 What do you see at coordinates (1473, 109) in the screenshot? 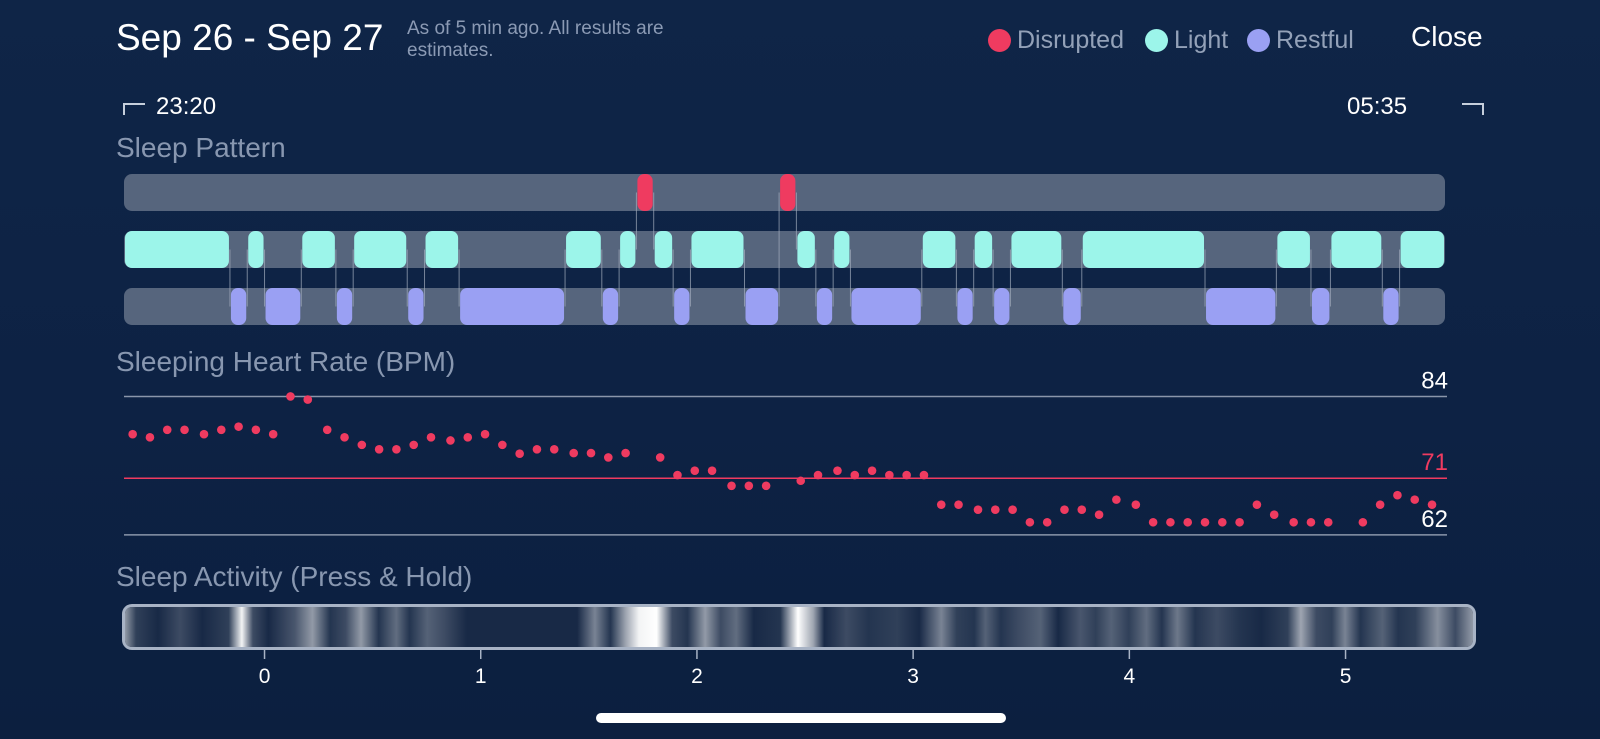
I see `range-end-bracket-icon` at bounding box center [1473, 109].